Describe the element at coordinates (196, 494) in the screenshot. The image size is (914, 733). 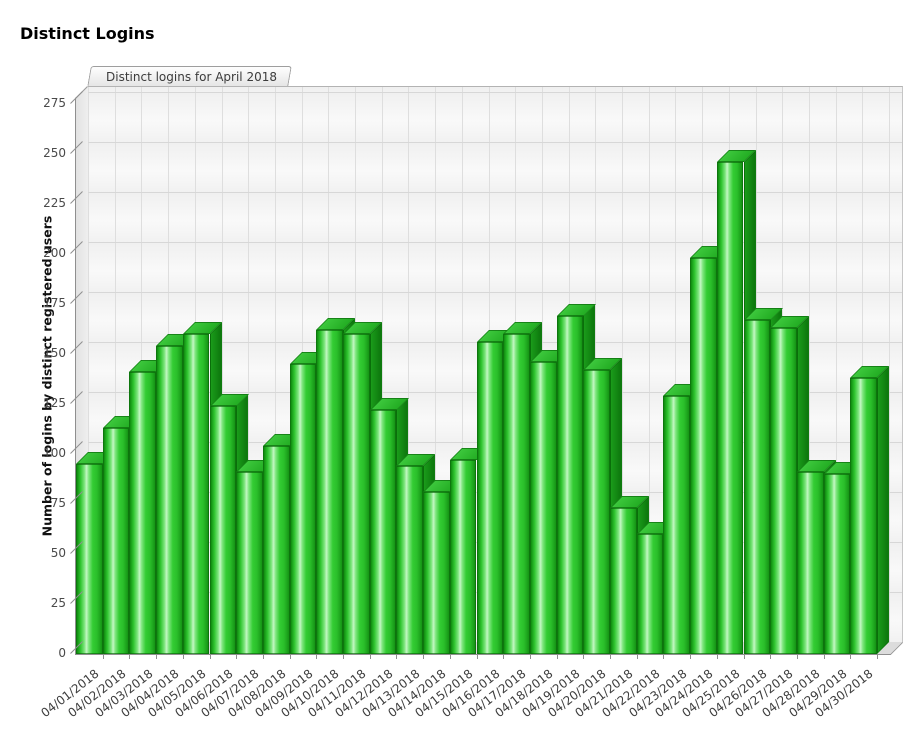
I see `bar-04/05/2018` at that location.